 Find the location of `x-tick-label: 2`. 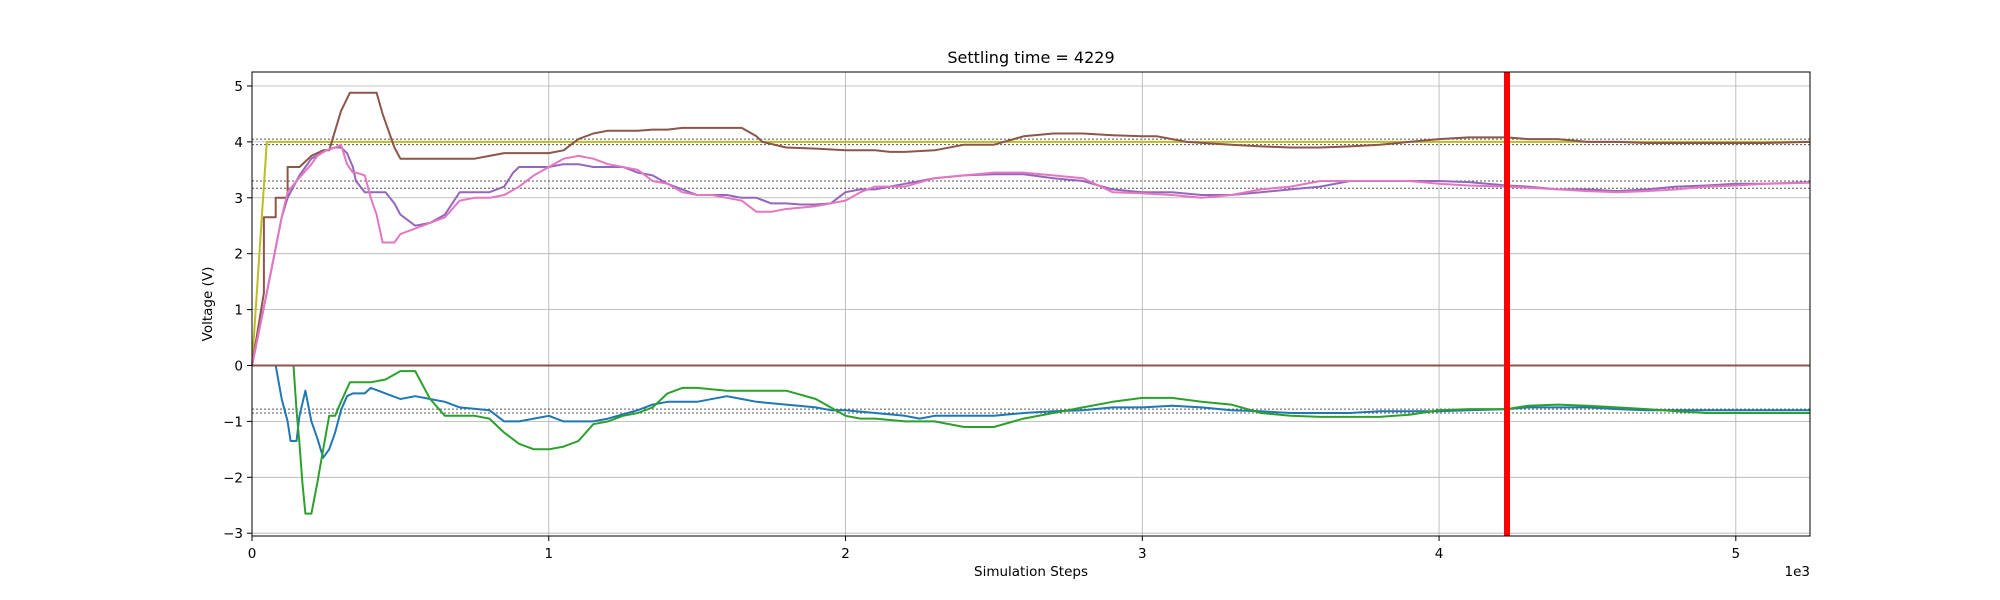

x-tick-label: 2 is located at coordinates (845, 554).